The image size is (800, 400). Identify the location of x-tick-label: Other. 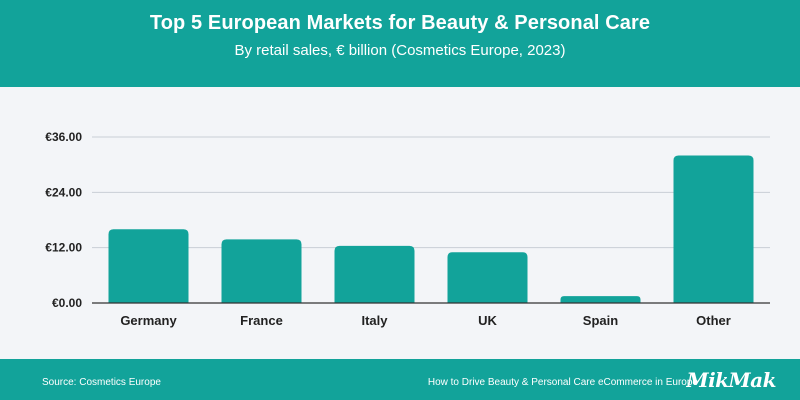
(713, 320).